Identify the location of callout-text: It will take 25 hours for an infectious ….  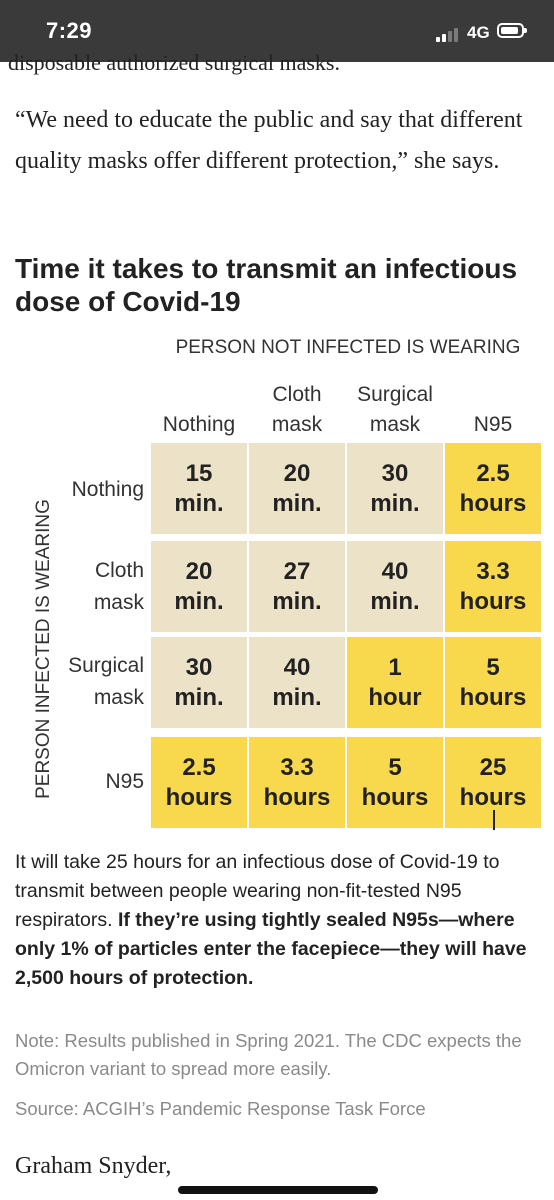
(280, 920).